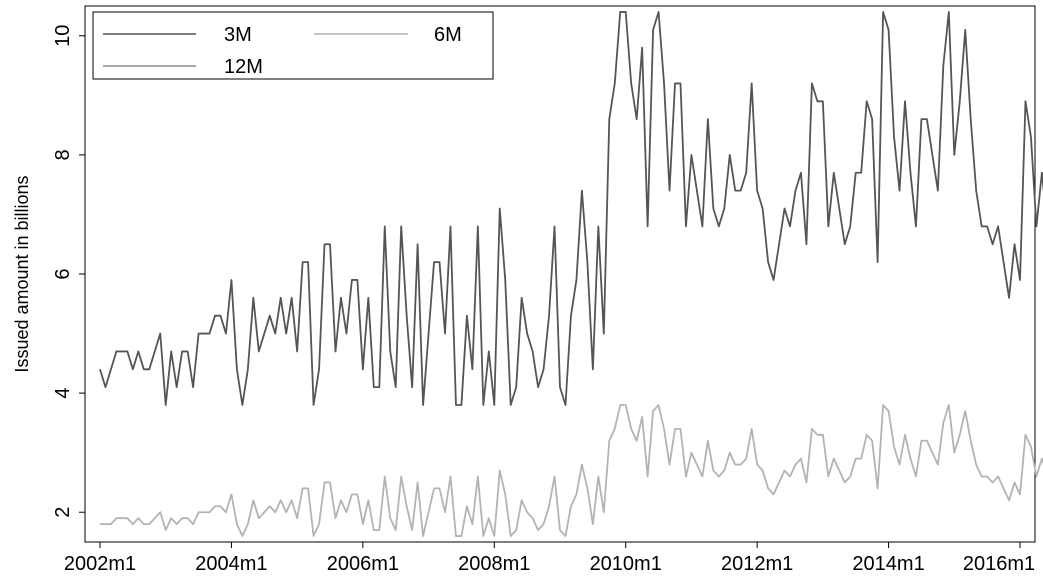 This screenshot has height=579, width=1043. Describe the element at coordinates (757, 564) in the screenshot. I see `x-tick-label: 2012m1` at that location.